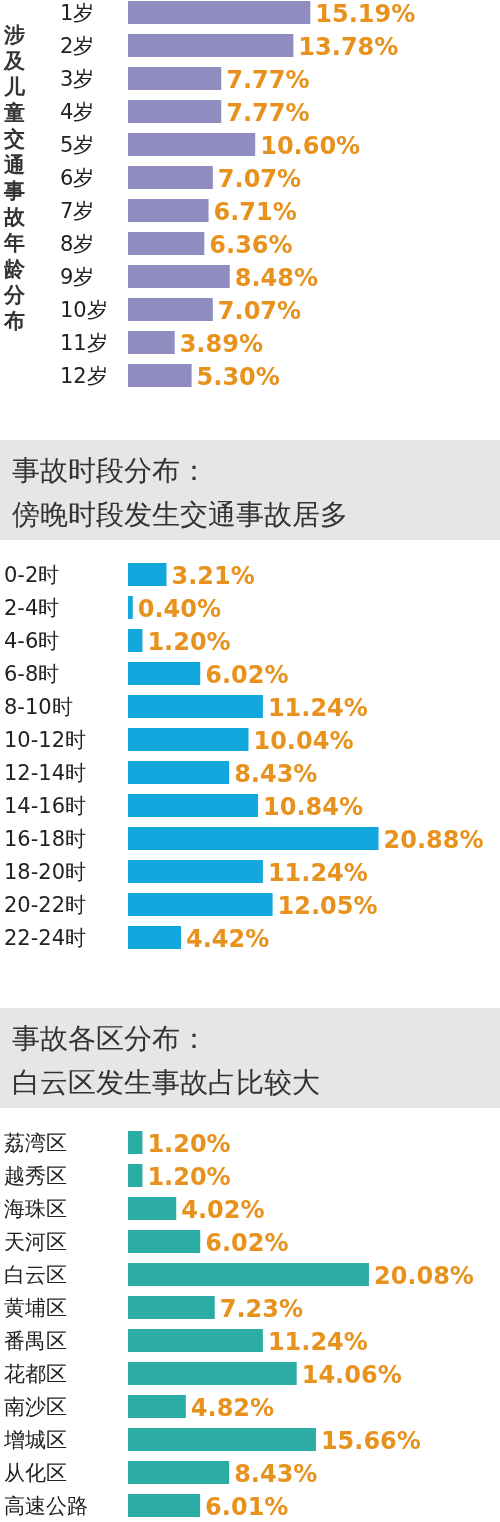 Image resolution: width=500 pixels, height=1522 pixels. I want to click on data-label: 6.01%, so click(247, 1507).